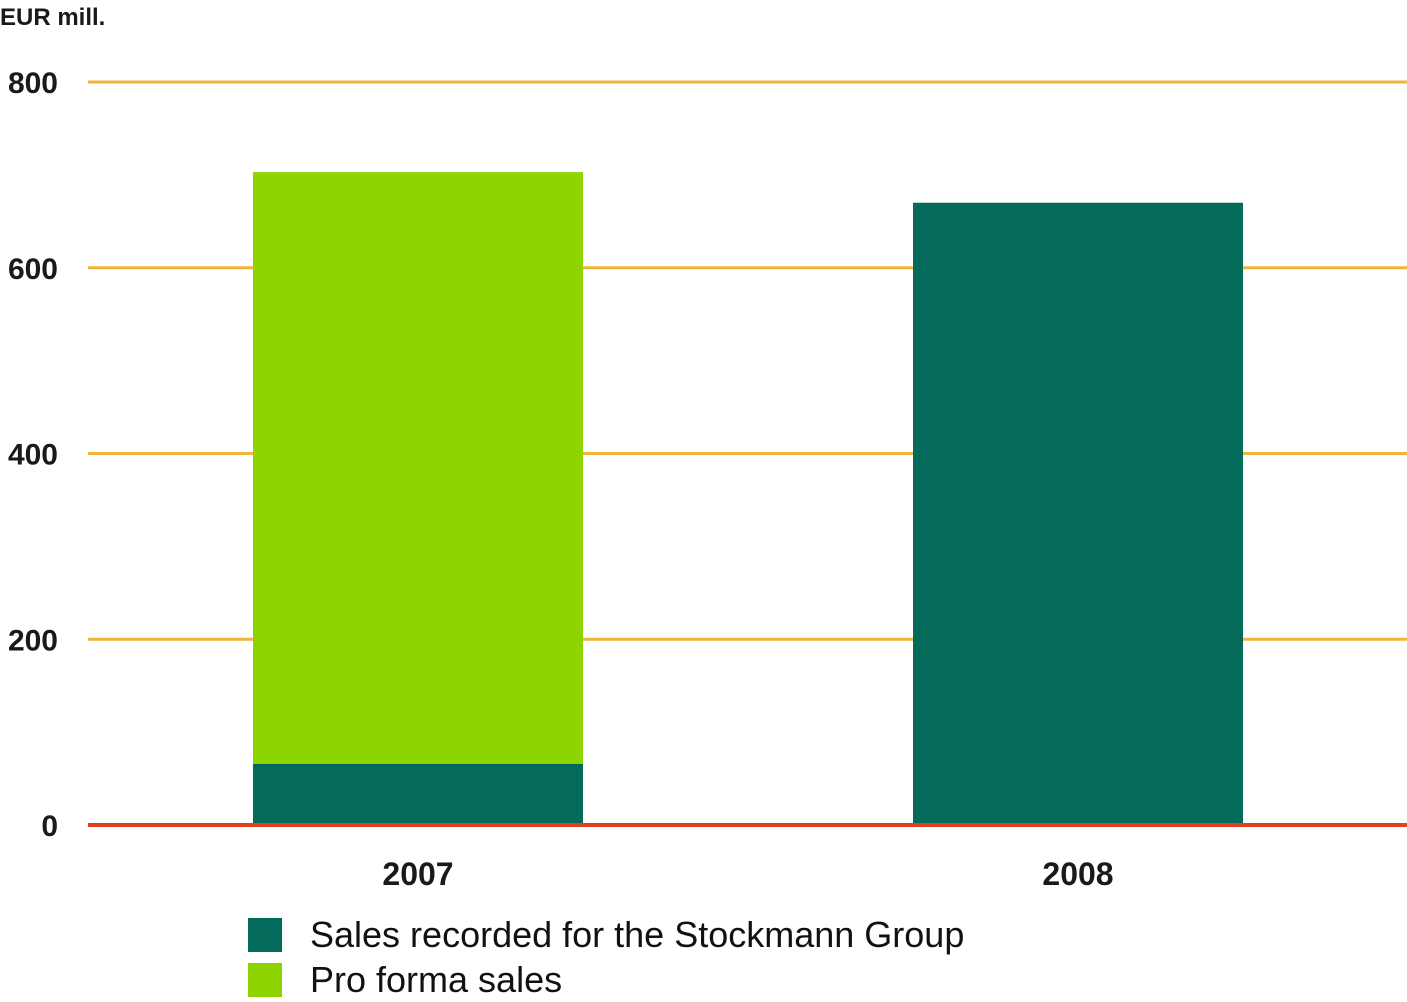 This screenshot has height=1002, width=1407. Describe the element at coordinates (265, 979) in the screenshot. I see `legend-swatch-pro-forma` at that location.